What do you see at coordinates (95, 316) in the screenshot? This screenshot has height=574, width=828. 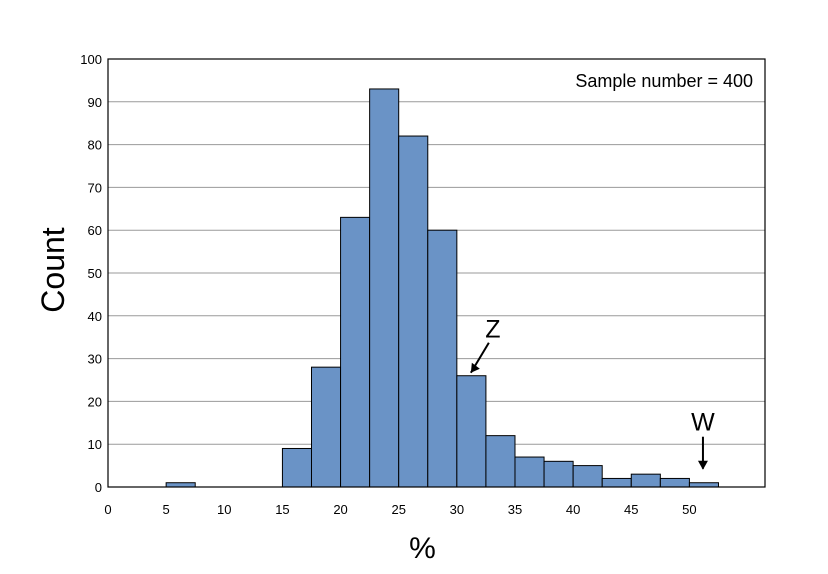 I see `y-tick-label: 40` at bounding box center [95, 316].